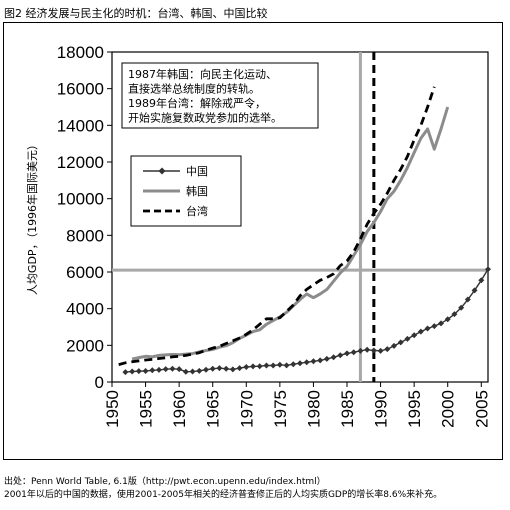 The height and width of the screenshot is (510, 510). Describe the element at coordinates (32, 217) in the screenshot. I see `y-axis-label: 人均GDP，（1996年国际美元）` at that location.